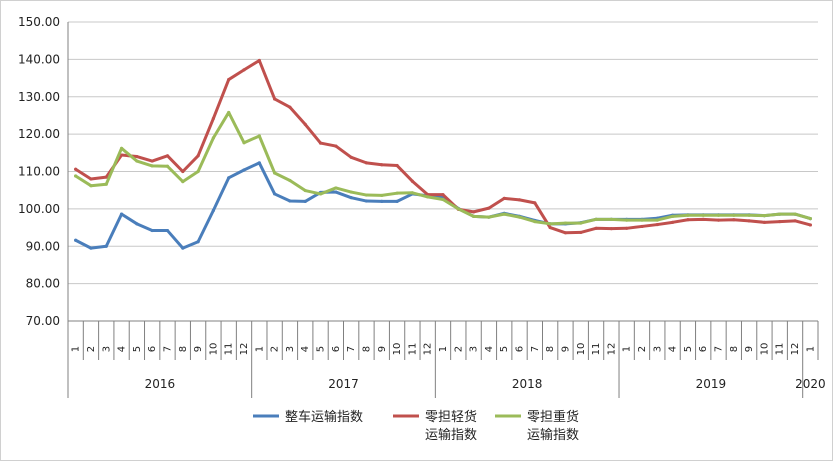  What do you see at coordinates (324, 417) in the screenshot?
I see `legend-label: 整车运输指数` at bounding box center [324, 417].